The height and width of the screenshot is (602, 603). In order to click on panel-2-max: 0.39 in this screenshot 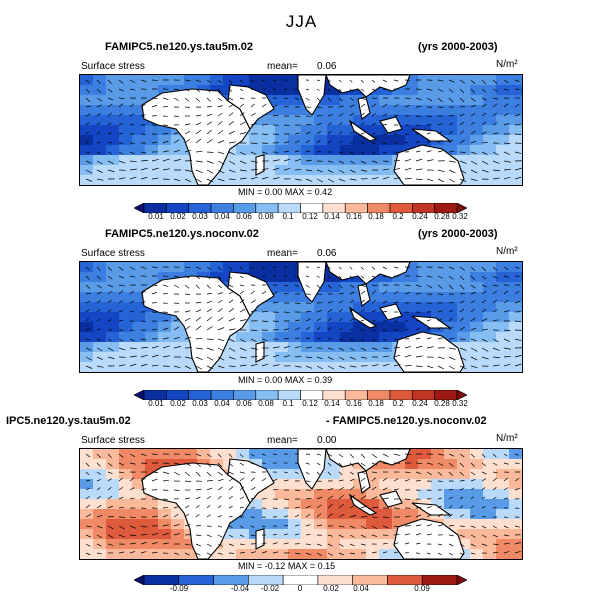, I will do `click(323, 380)`.